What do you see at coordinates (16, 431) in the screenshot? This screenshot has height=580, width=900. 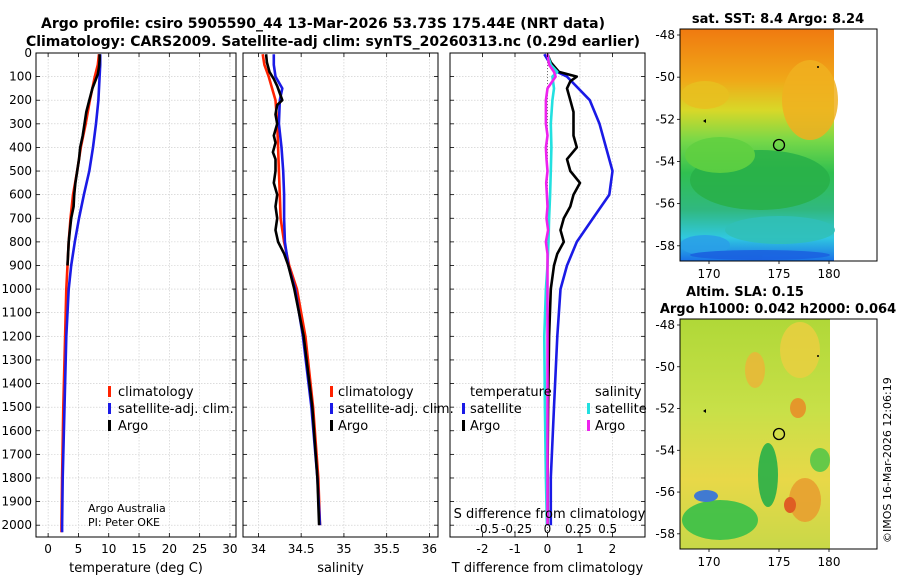 I see `depth-tick-label: 1600` at bounding box center [16, 431].